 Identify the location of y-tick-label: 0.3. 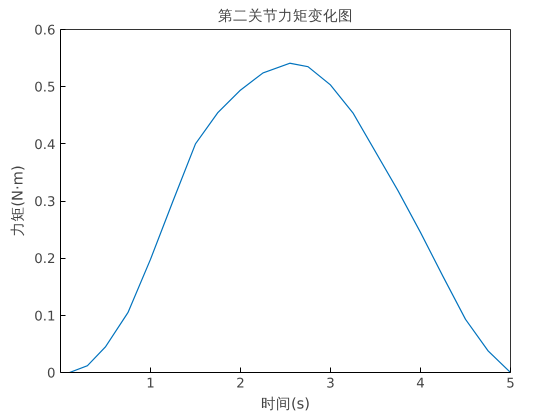
(45, 202).